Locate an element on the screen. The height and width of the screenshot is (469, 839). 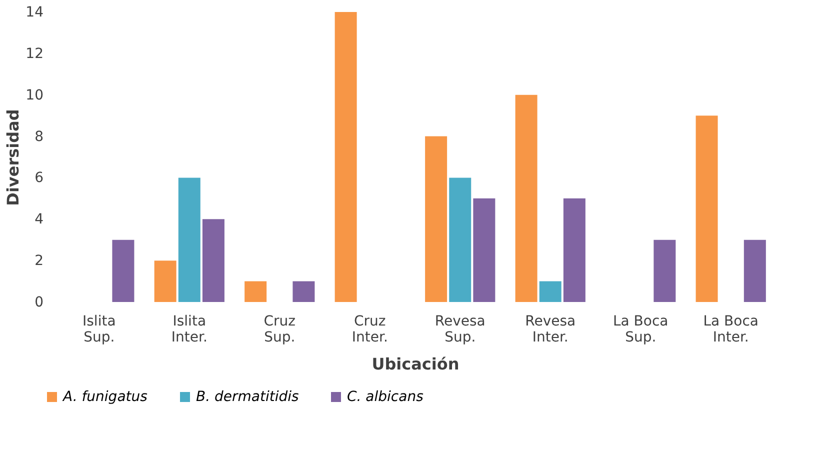
x-tick-label: Cruz Sup. is located at coordinates (280, 330).